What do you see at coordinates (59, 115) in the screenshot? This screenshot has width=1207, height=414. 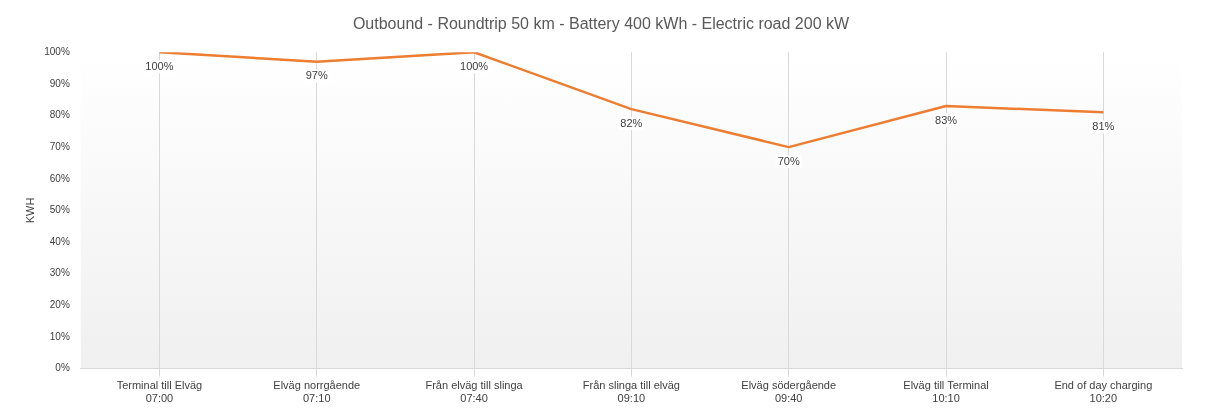 I see `y-tick-label: 80%` at bounding box center [59, 115].